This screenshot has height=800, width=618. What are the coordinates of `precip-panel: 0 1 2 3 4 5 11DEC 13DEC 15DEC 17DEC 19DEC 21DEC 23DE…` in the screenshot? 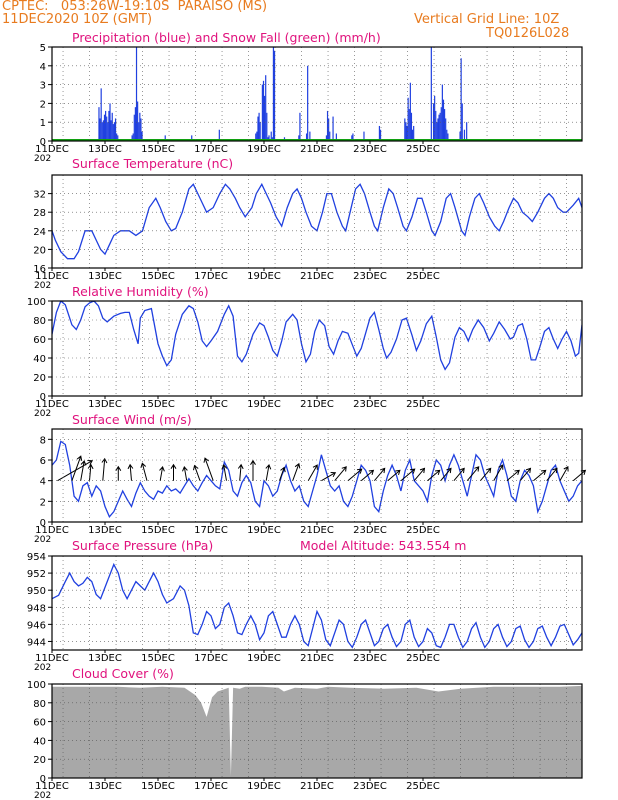 It's located at (308, 97).